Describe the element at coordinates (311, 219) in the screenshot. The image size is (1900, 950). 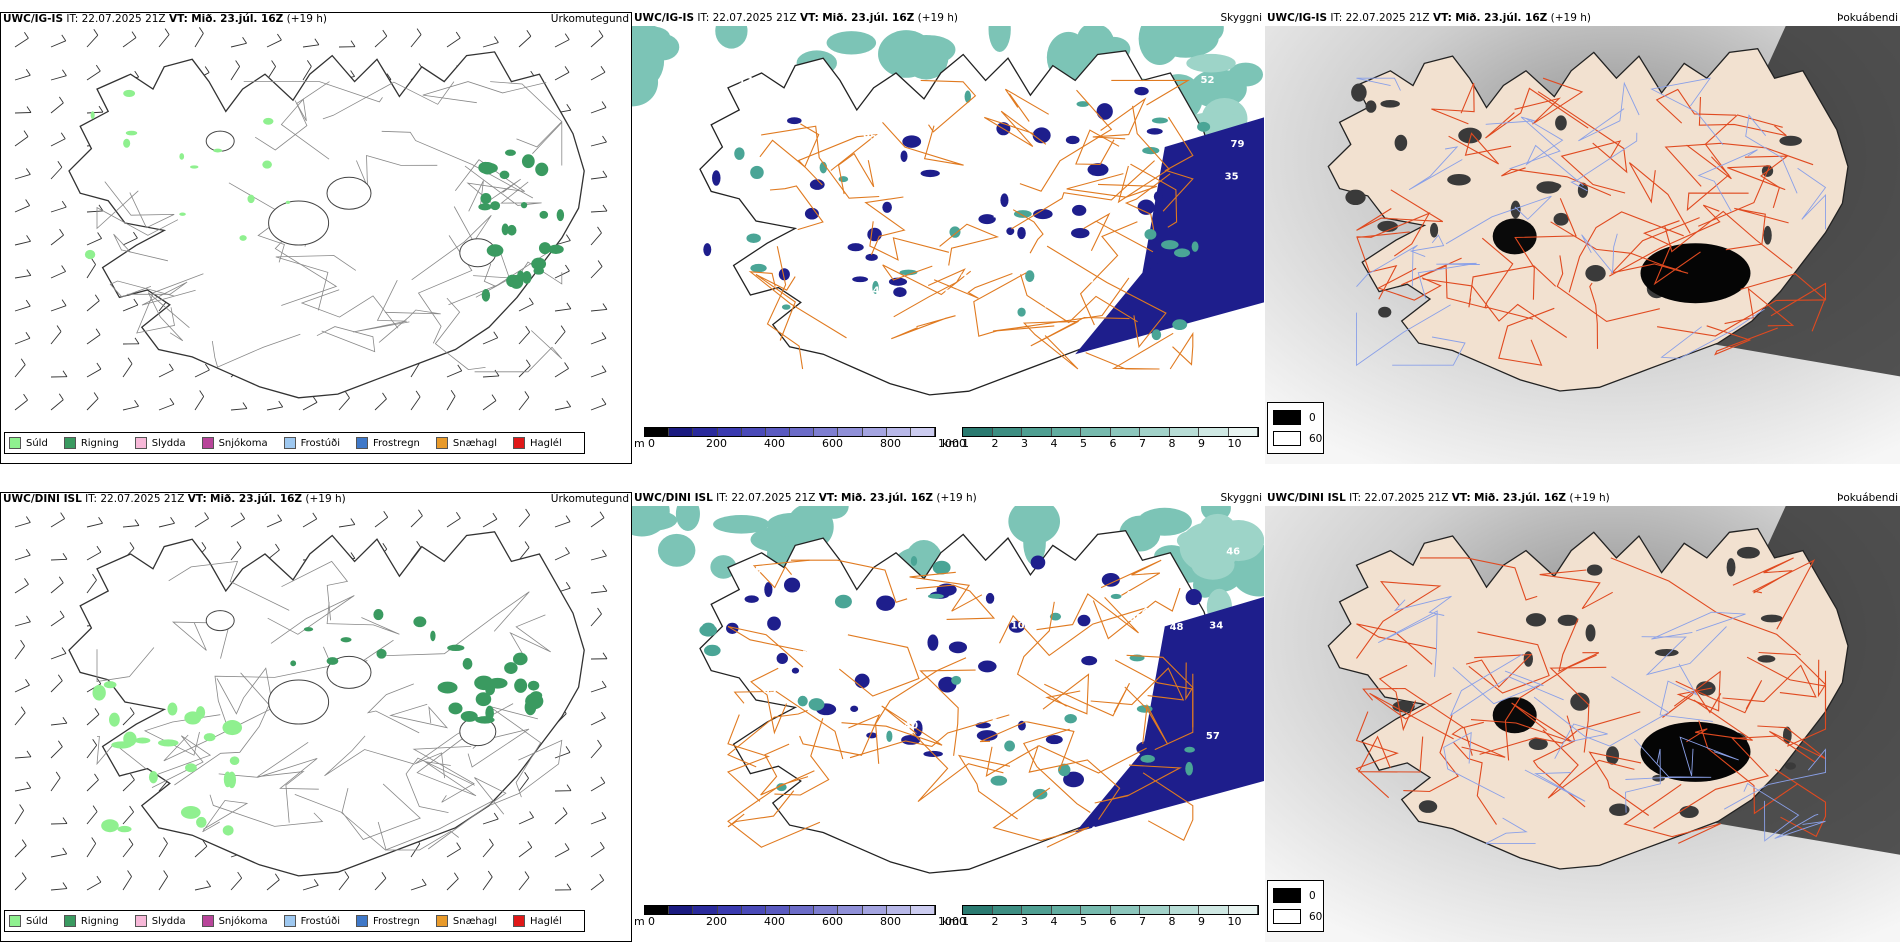
I see `precip-map` at that location.